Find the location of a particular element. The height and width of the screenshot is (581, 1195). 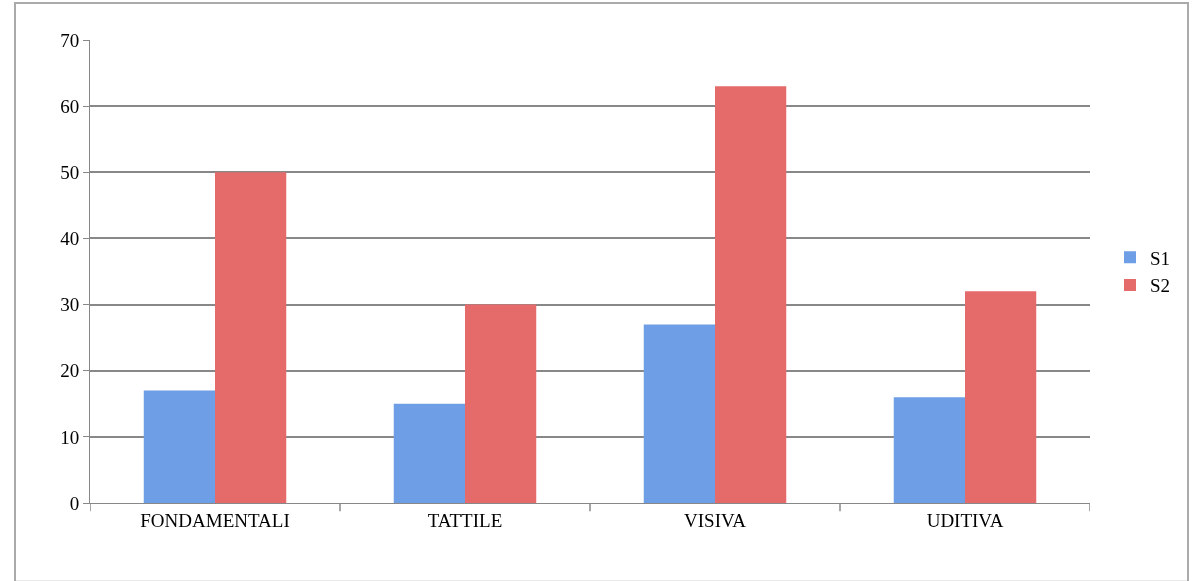

x-tick-label: VISIVA is located at coordinates (715, 520).